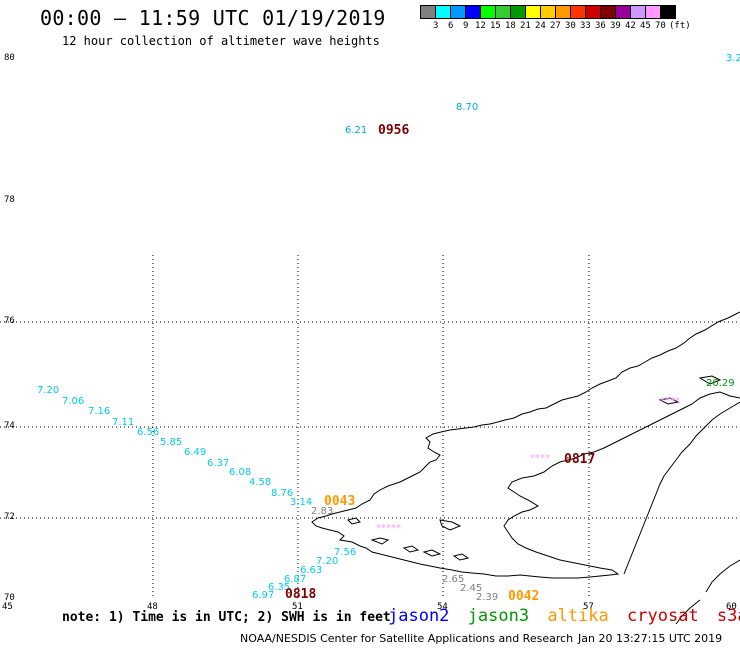  I want to click on color-scale-tick: 9, so click(466, 26).